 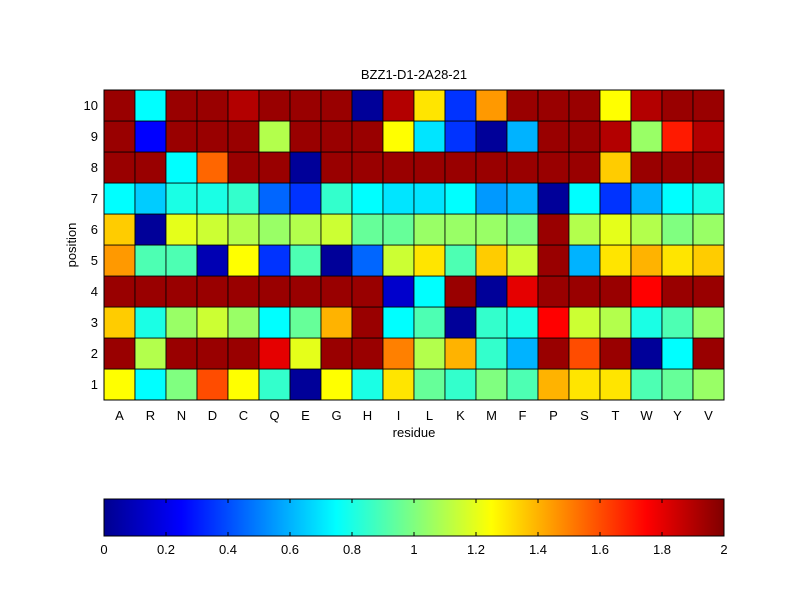 I want to click on colorbar-tick-label: 0.8, so click(x=352, y=549).